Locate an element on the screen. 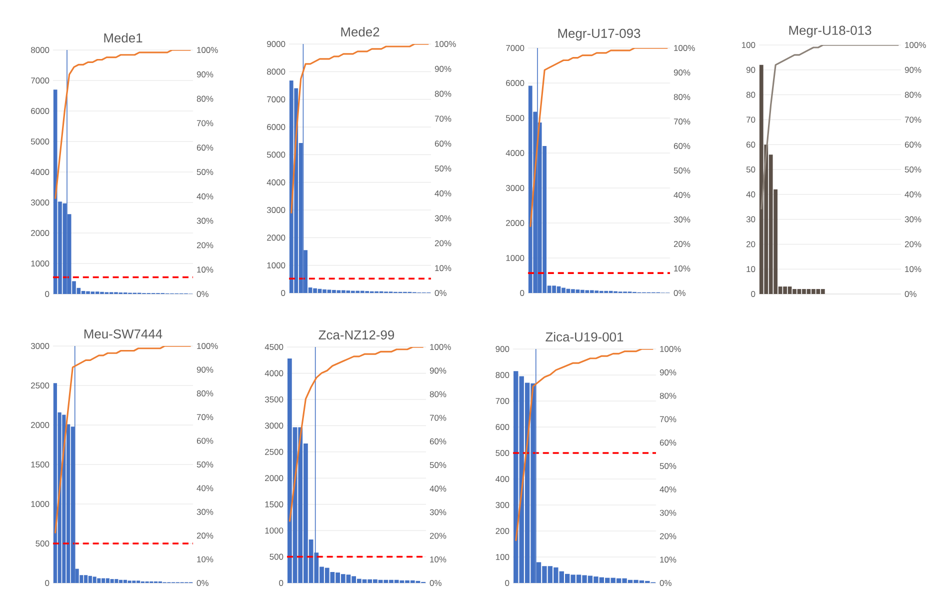 The width and height of the screenshot is (933, 593). y-tick-label: 4000 is located at coordinates (40, 172).